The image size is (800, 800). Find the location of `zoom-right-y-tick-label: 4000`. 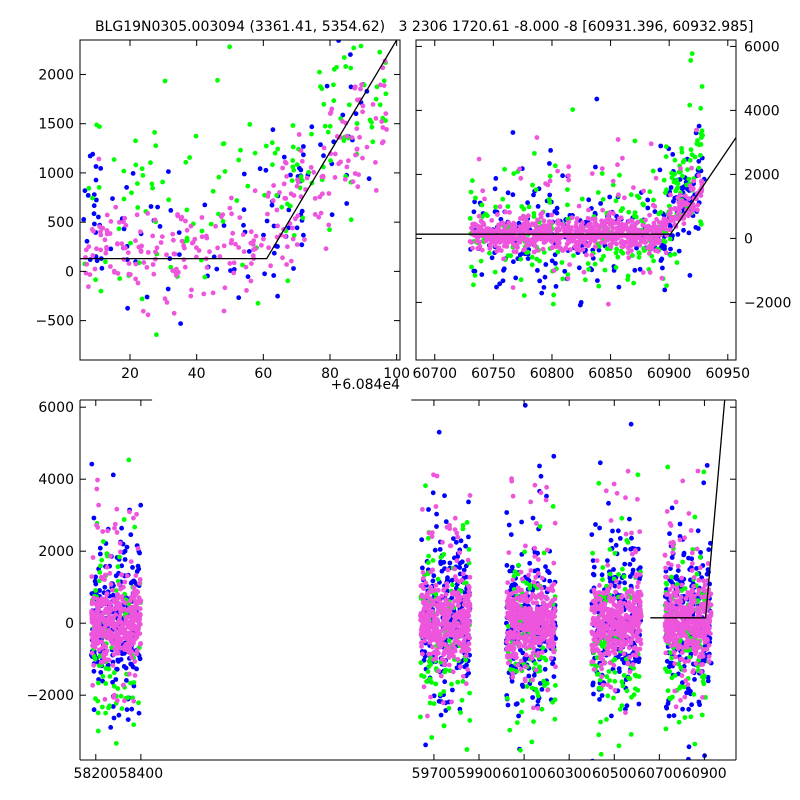

zoom-right-y-tick-label: 4000 is located at coordinates (762, 111).